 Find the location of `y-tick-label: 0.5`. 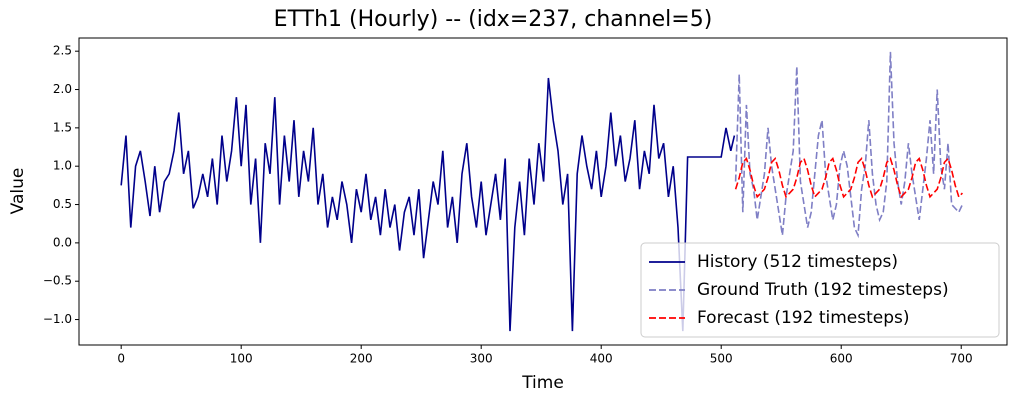

y-tick-label: 0.5 is located at coordinates (62, 204).